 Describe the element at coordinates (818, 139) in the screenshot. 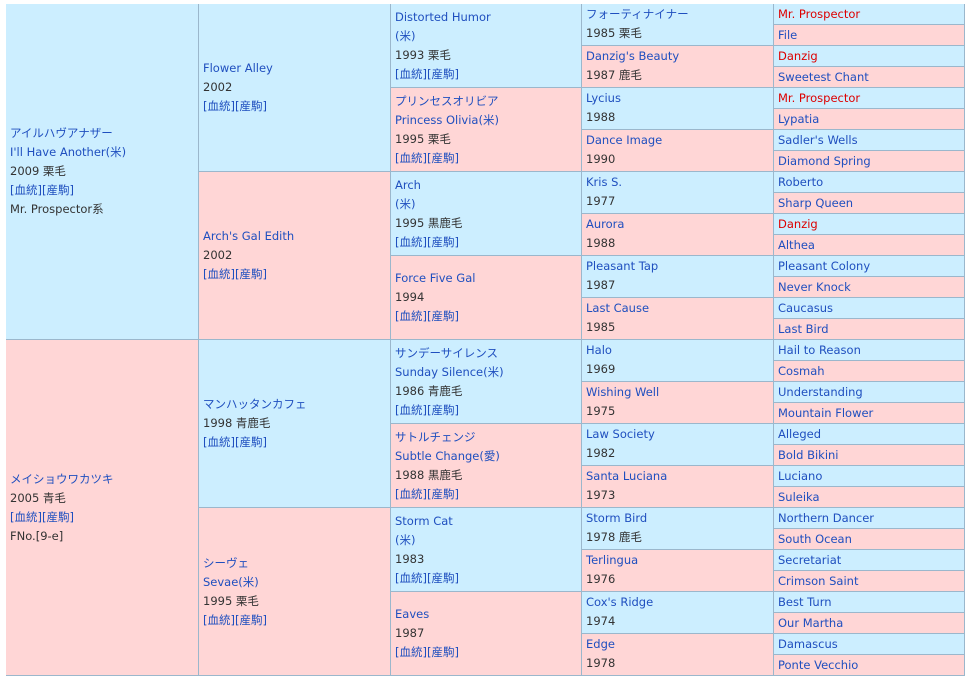

I see `horse-name-link: Sadler's Wells` at that location.